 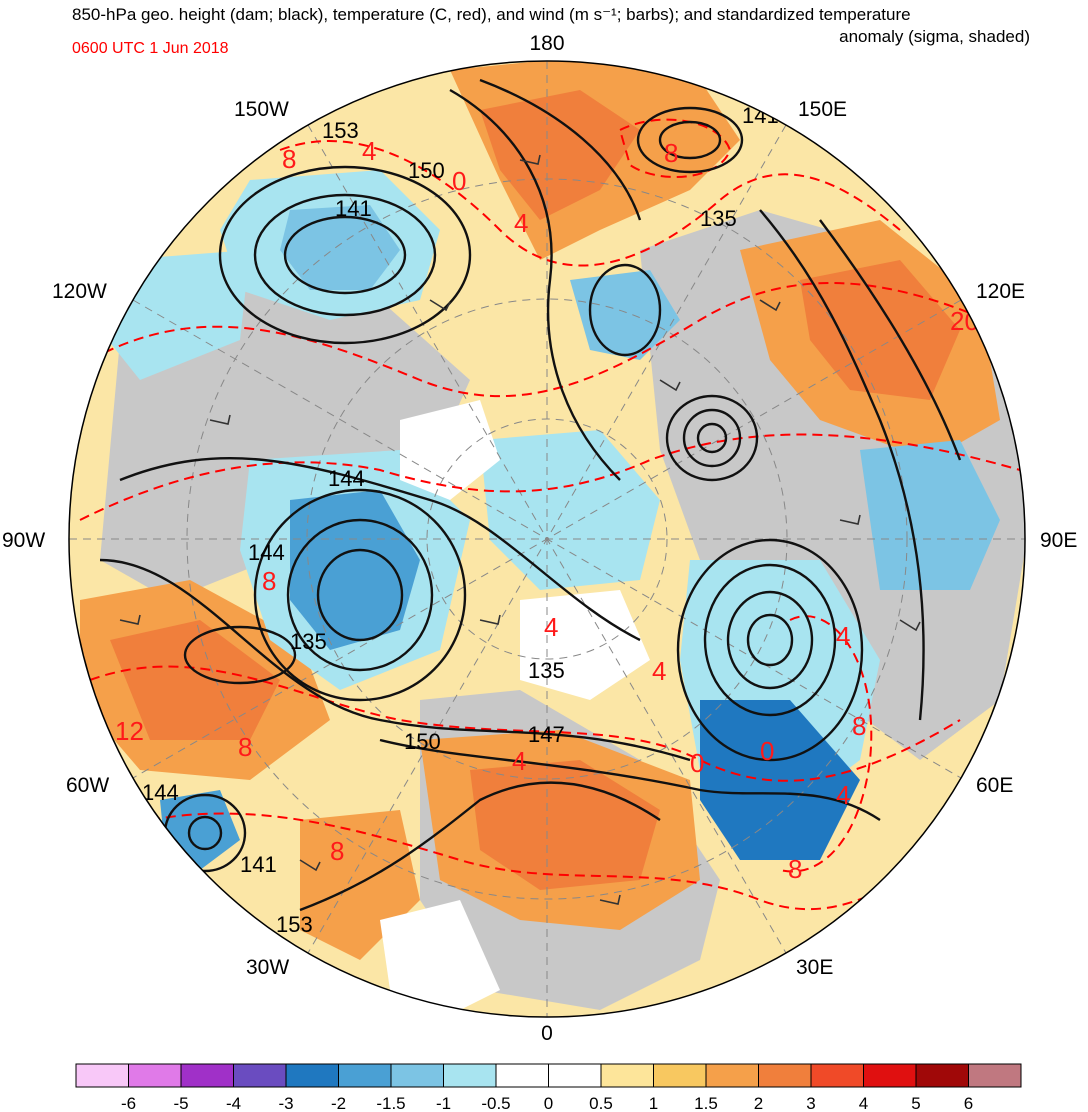 What do you see at coordinates (760, 115) in the screenshot?
I see `height-label: 141` at bounding box center [760, 115].